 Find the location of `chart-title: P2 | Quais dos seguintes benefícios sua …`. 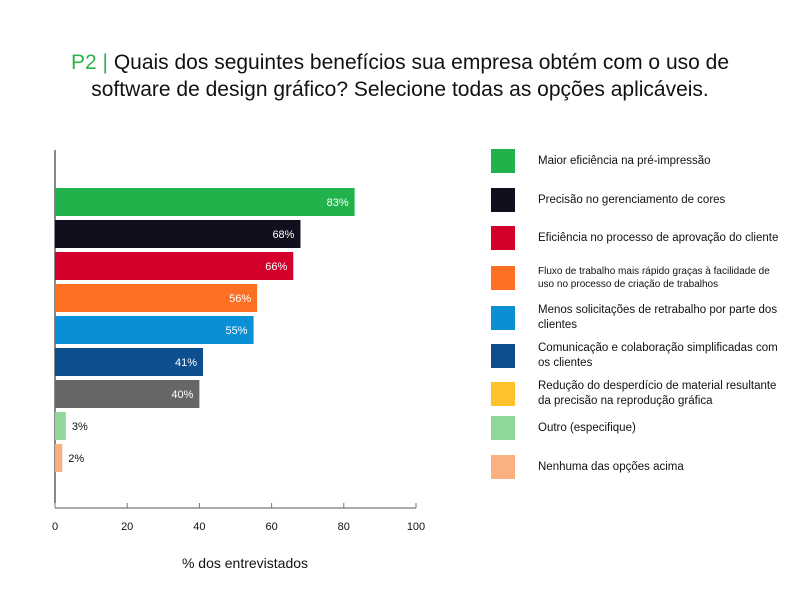

chart-title: P2 | Quais dos seguintes benefícios sua … is located at coordinates (400, 76).